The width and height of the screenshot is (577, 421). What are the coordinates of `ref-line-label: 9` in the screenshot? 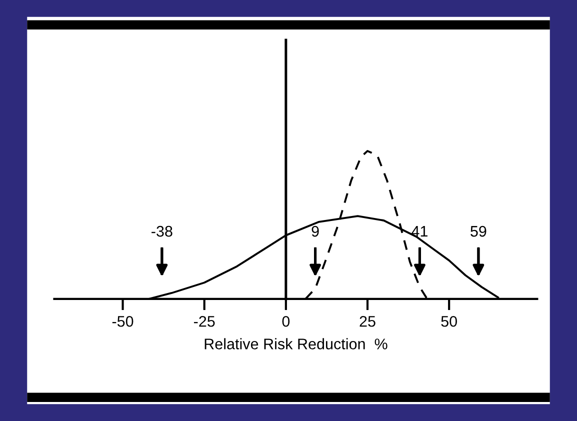 It's located at (315, 231).